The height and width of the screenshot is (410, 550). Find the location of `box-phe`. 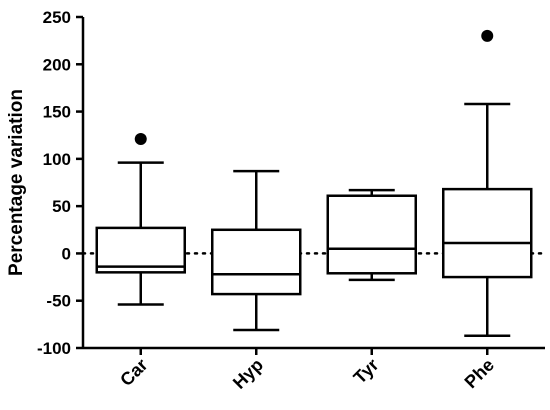

box-phe is located at coordinates (487, 183).